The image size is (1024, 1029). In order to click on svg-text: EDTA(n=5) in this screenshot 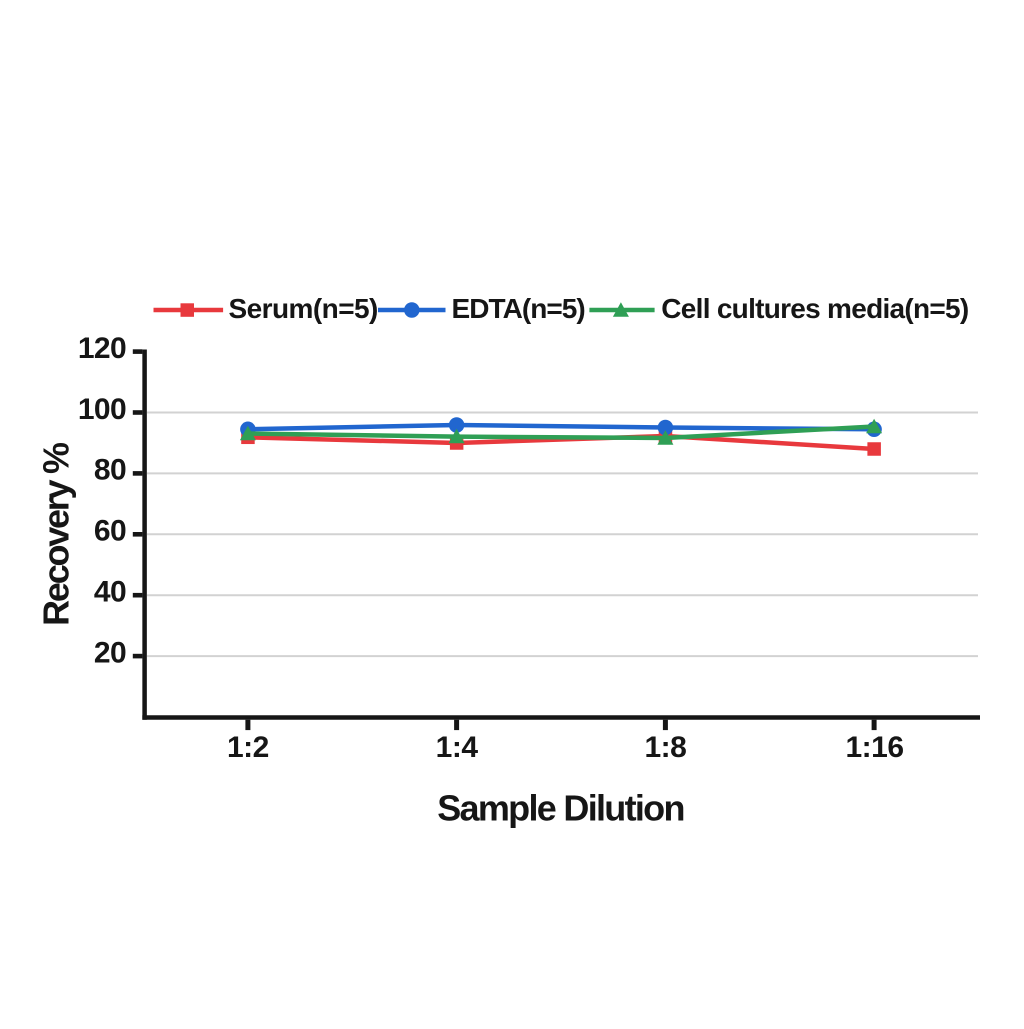, I will do `click(518, 308)`.